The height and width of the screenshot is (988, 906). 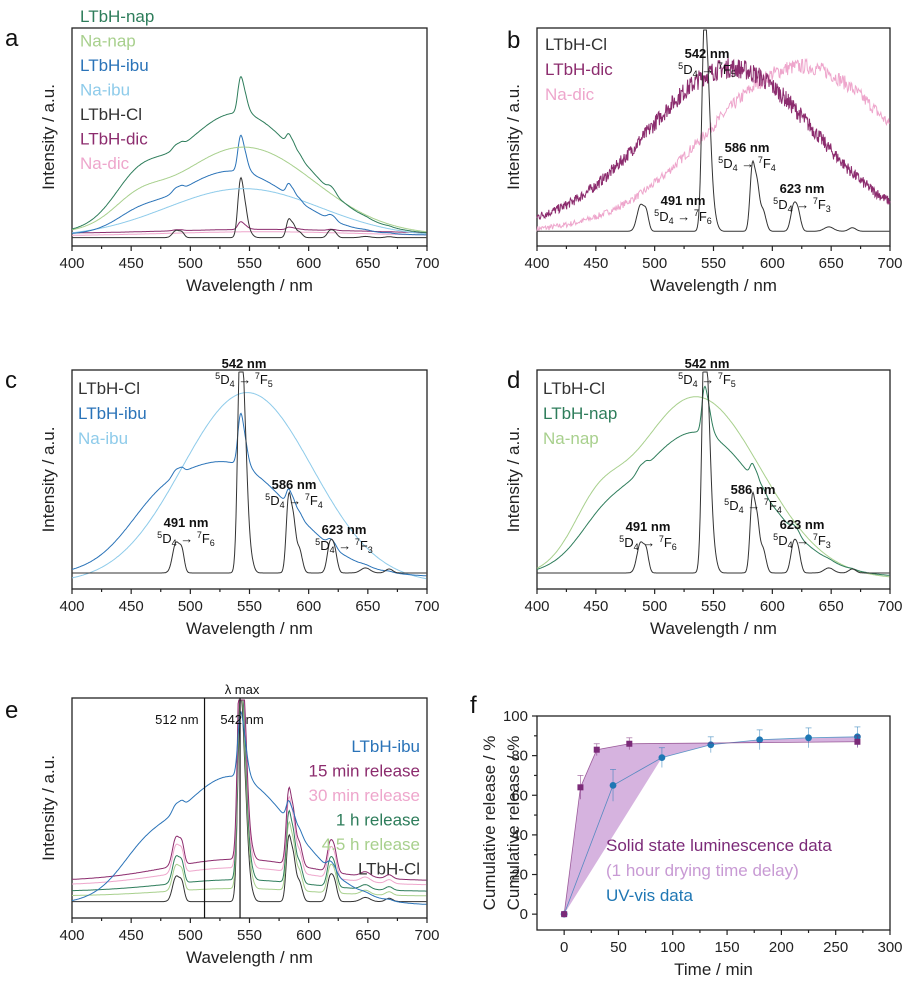 I want to click on transition-label: 5D4 → 7F5, so click(x=707, y=70).